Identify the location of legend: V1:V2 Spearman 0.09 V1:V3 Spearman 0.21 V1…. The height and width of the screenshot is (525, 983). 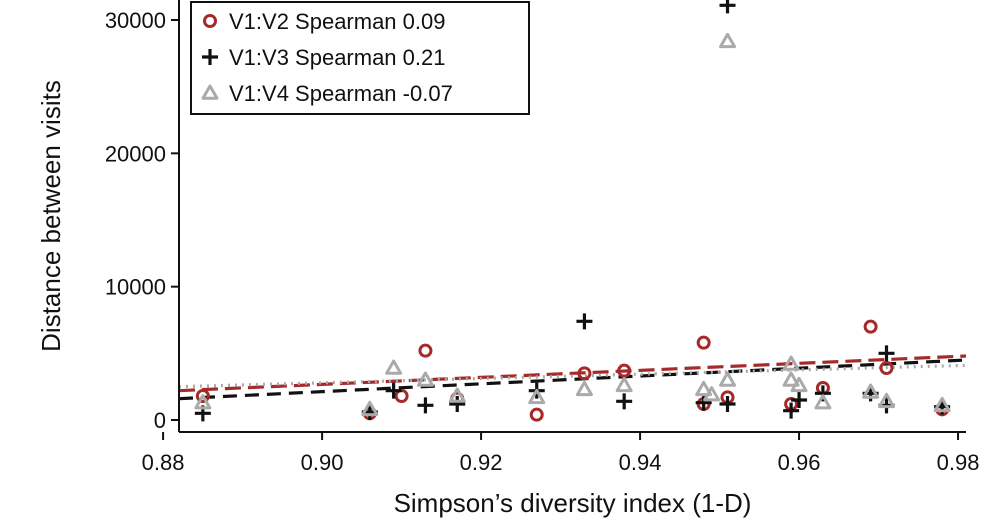
(360, 58).